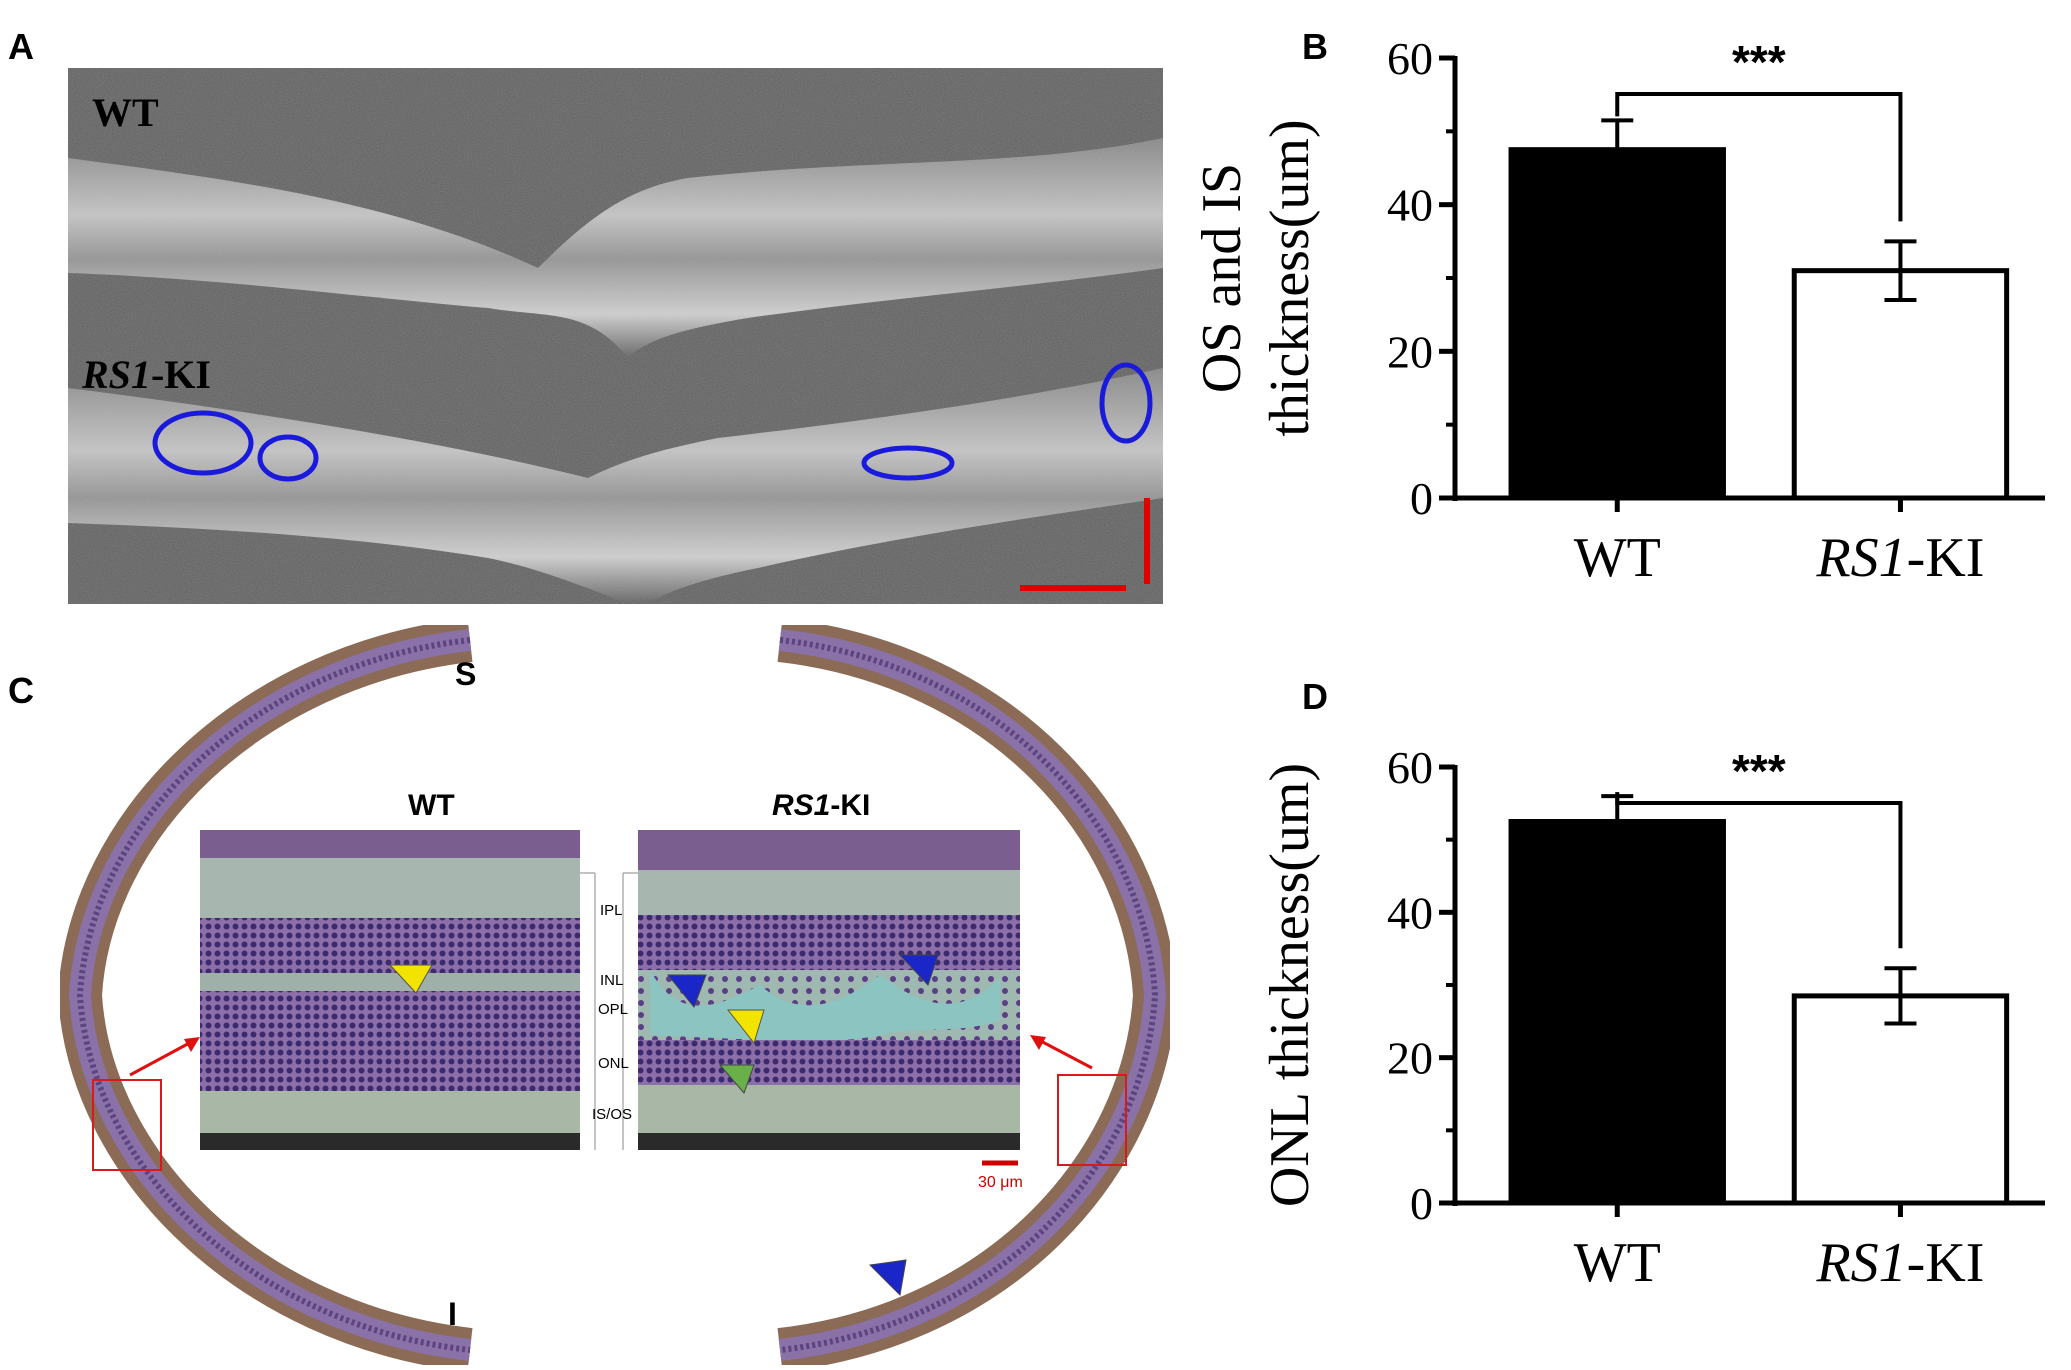 The height and width of the screenshot is (1370, 2071). I want to click on y-axis-title: thickness(um), so click(1290, 277).